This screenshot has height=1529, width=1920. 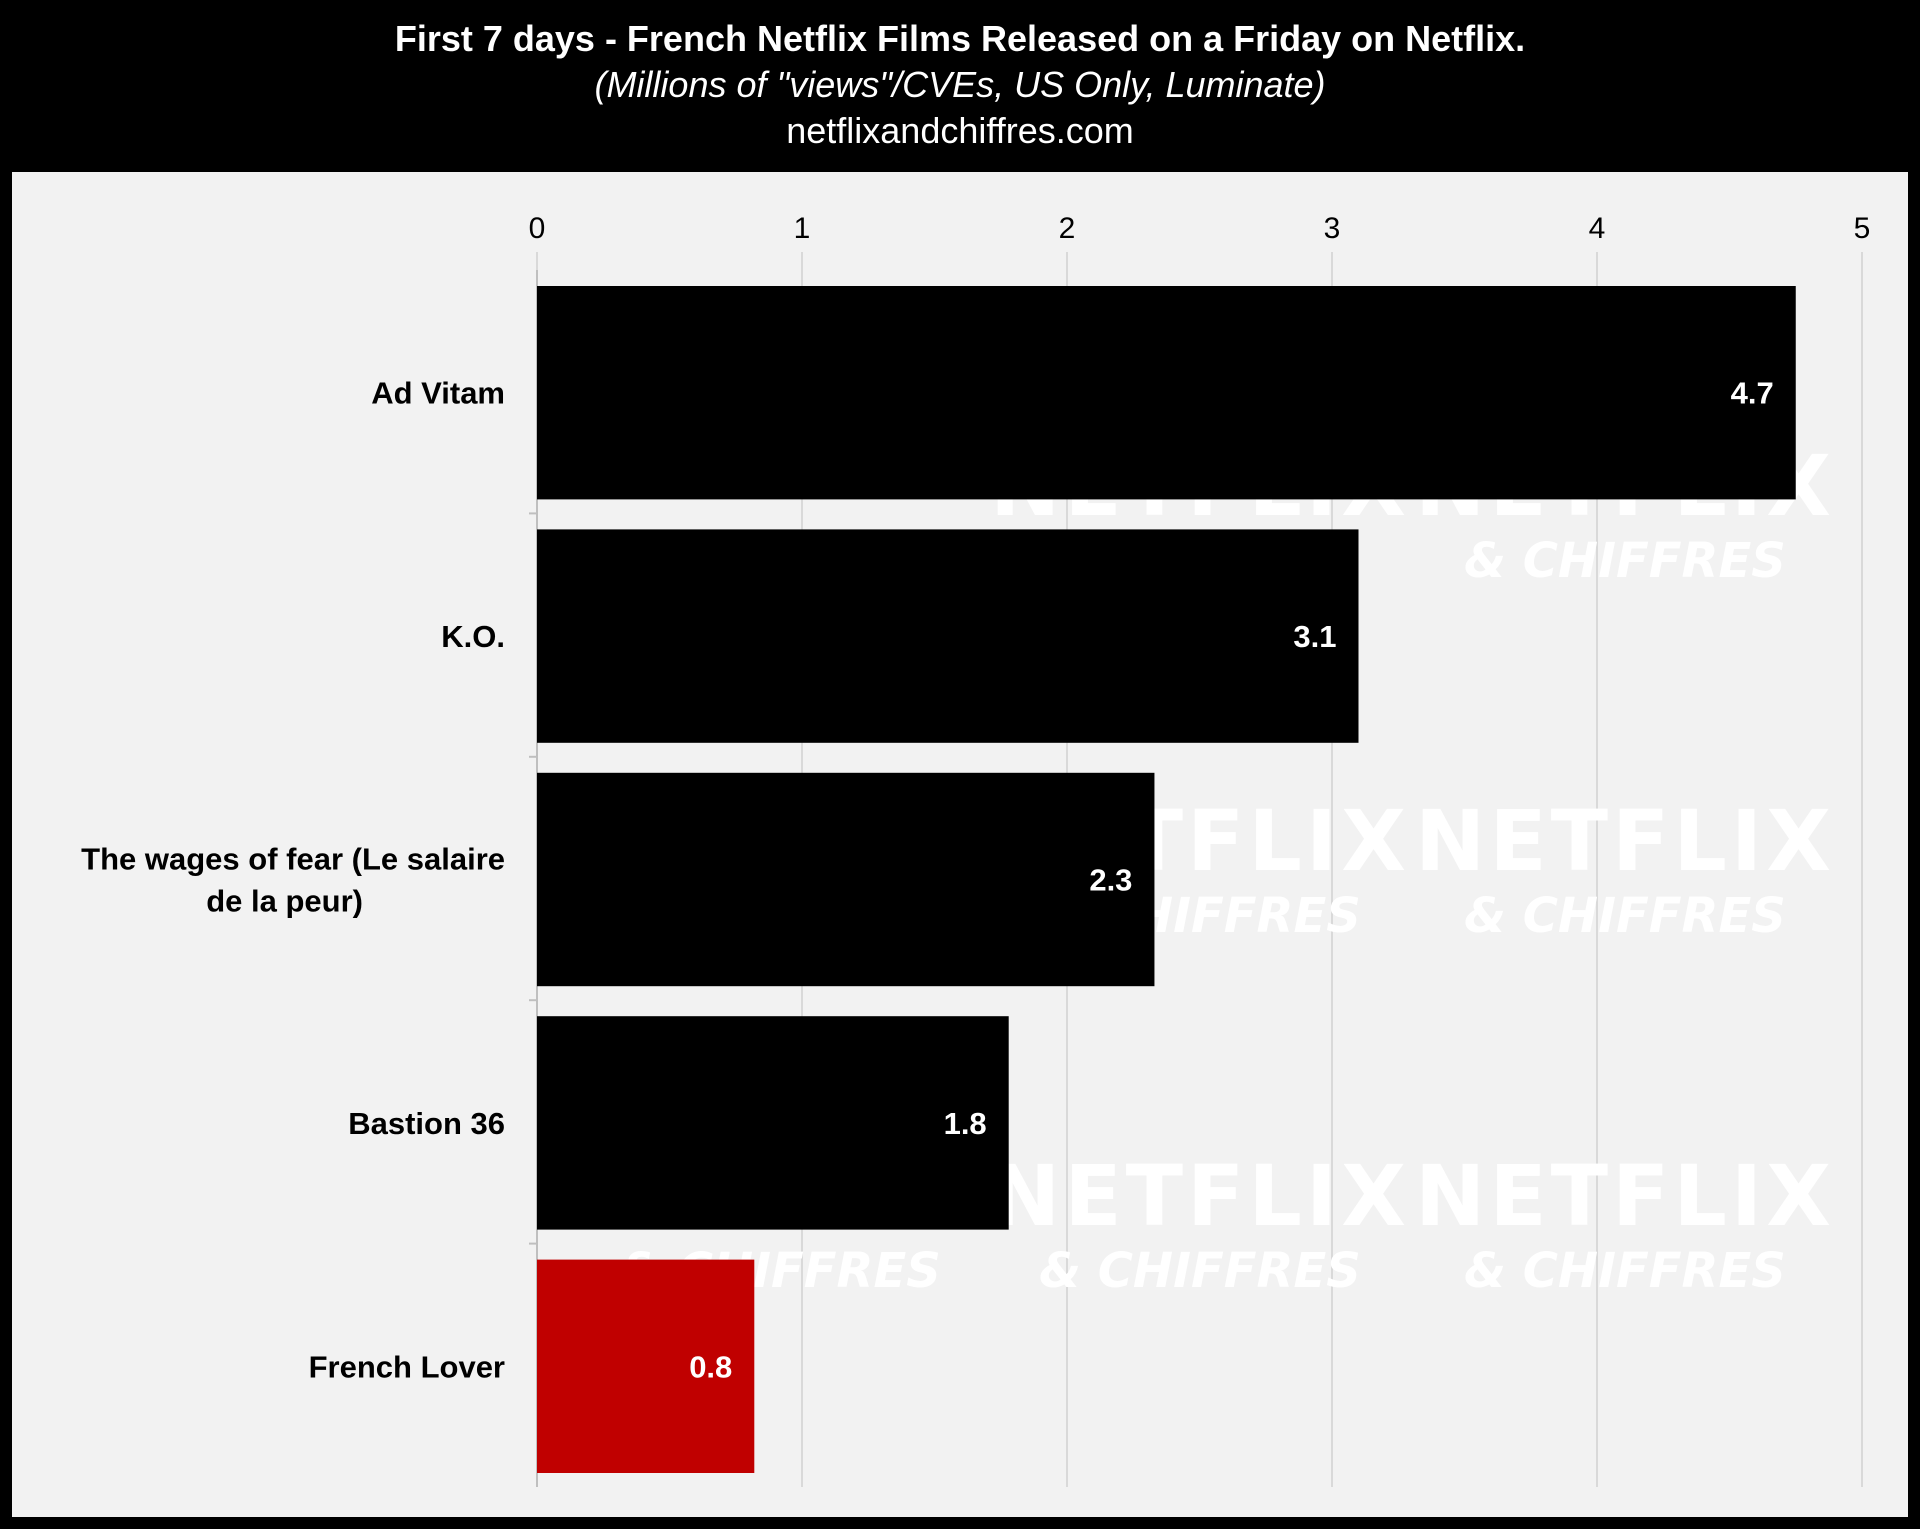 What do you see at coordinates (473, 636) in the screenshot?
I see `category-label: K.O.` at bounding box center [473, 636].